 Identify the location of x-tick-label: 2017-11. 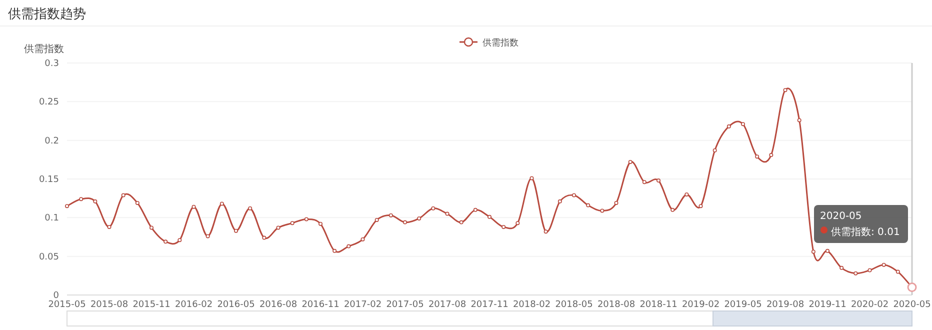
(489, 305).